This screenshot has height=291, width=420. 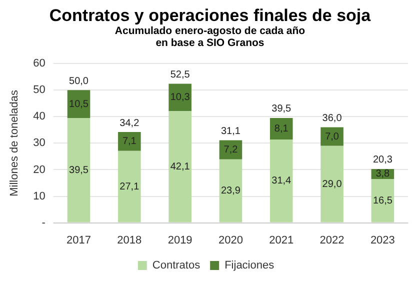 What do you see at coordinates (39, 196) in the screenshot?
I see `y-tick-label: 10` at bounding box center [39, 196].